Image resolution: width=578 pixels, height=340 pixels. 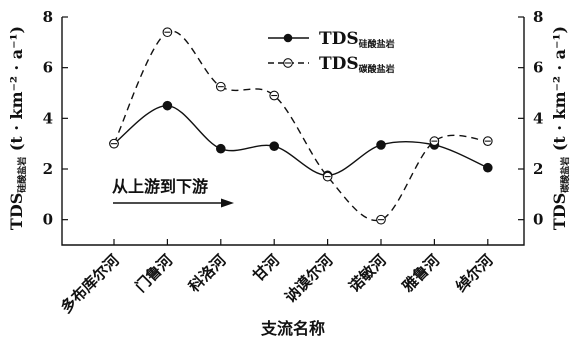 I want to click on y-tick-label-right: 2, so click(x=538, y=169).